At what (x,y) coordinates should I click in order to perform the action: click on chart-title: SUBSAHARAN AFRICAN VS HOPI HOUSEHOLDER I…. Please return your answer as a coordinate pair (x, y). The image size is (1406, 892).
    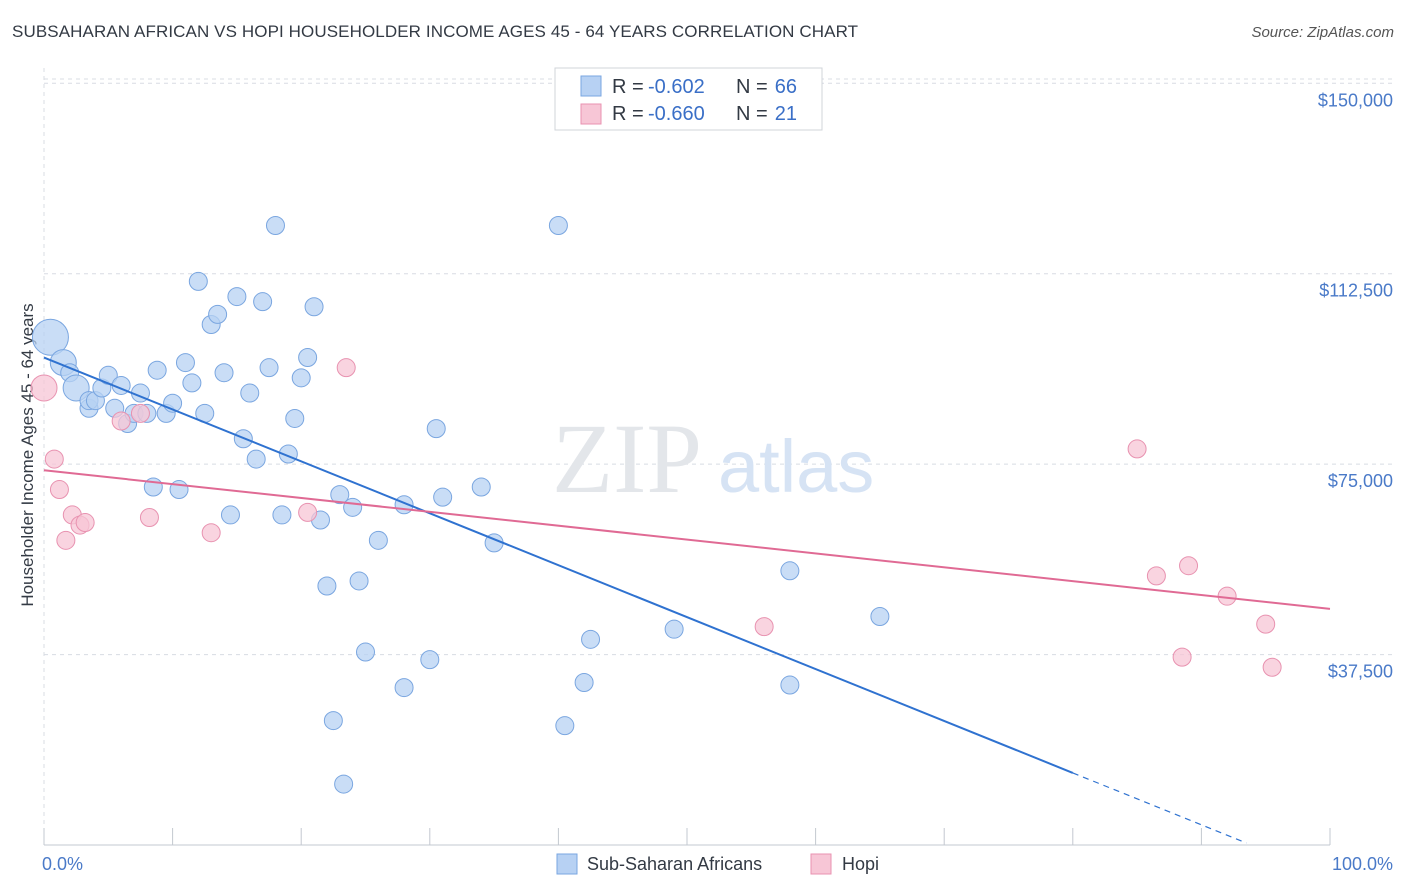
    Looking at the image, I should click on (435, 31).